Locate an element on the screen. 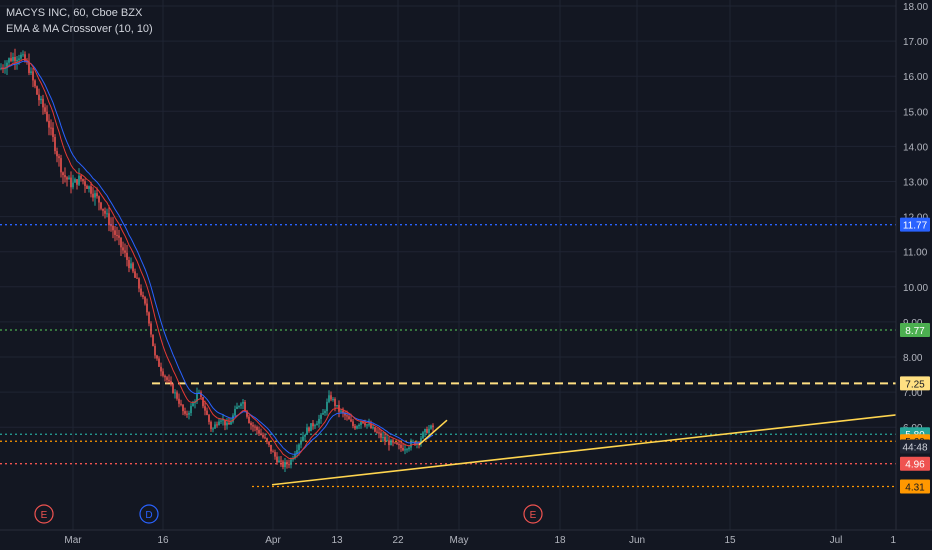  price-label-4.96: 4.96 is located at coordinates (915, 463).